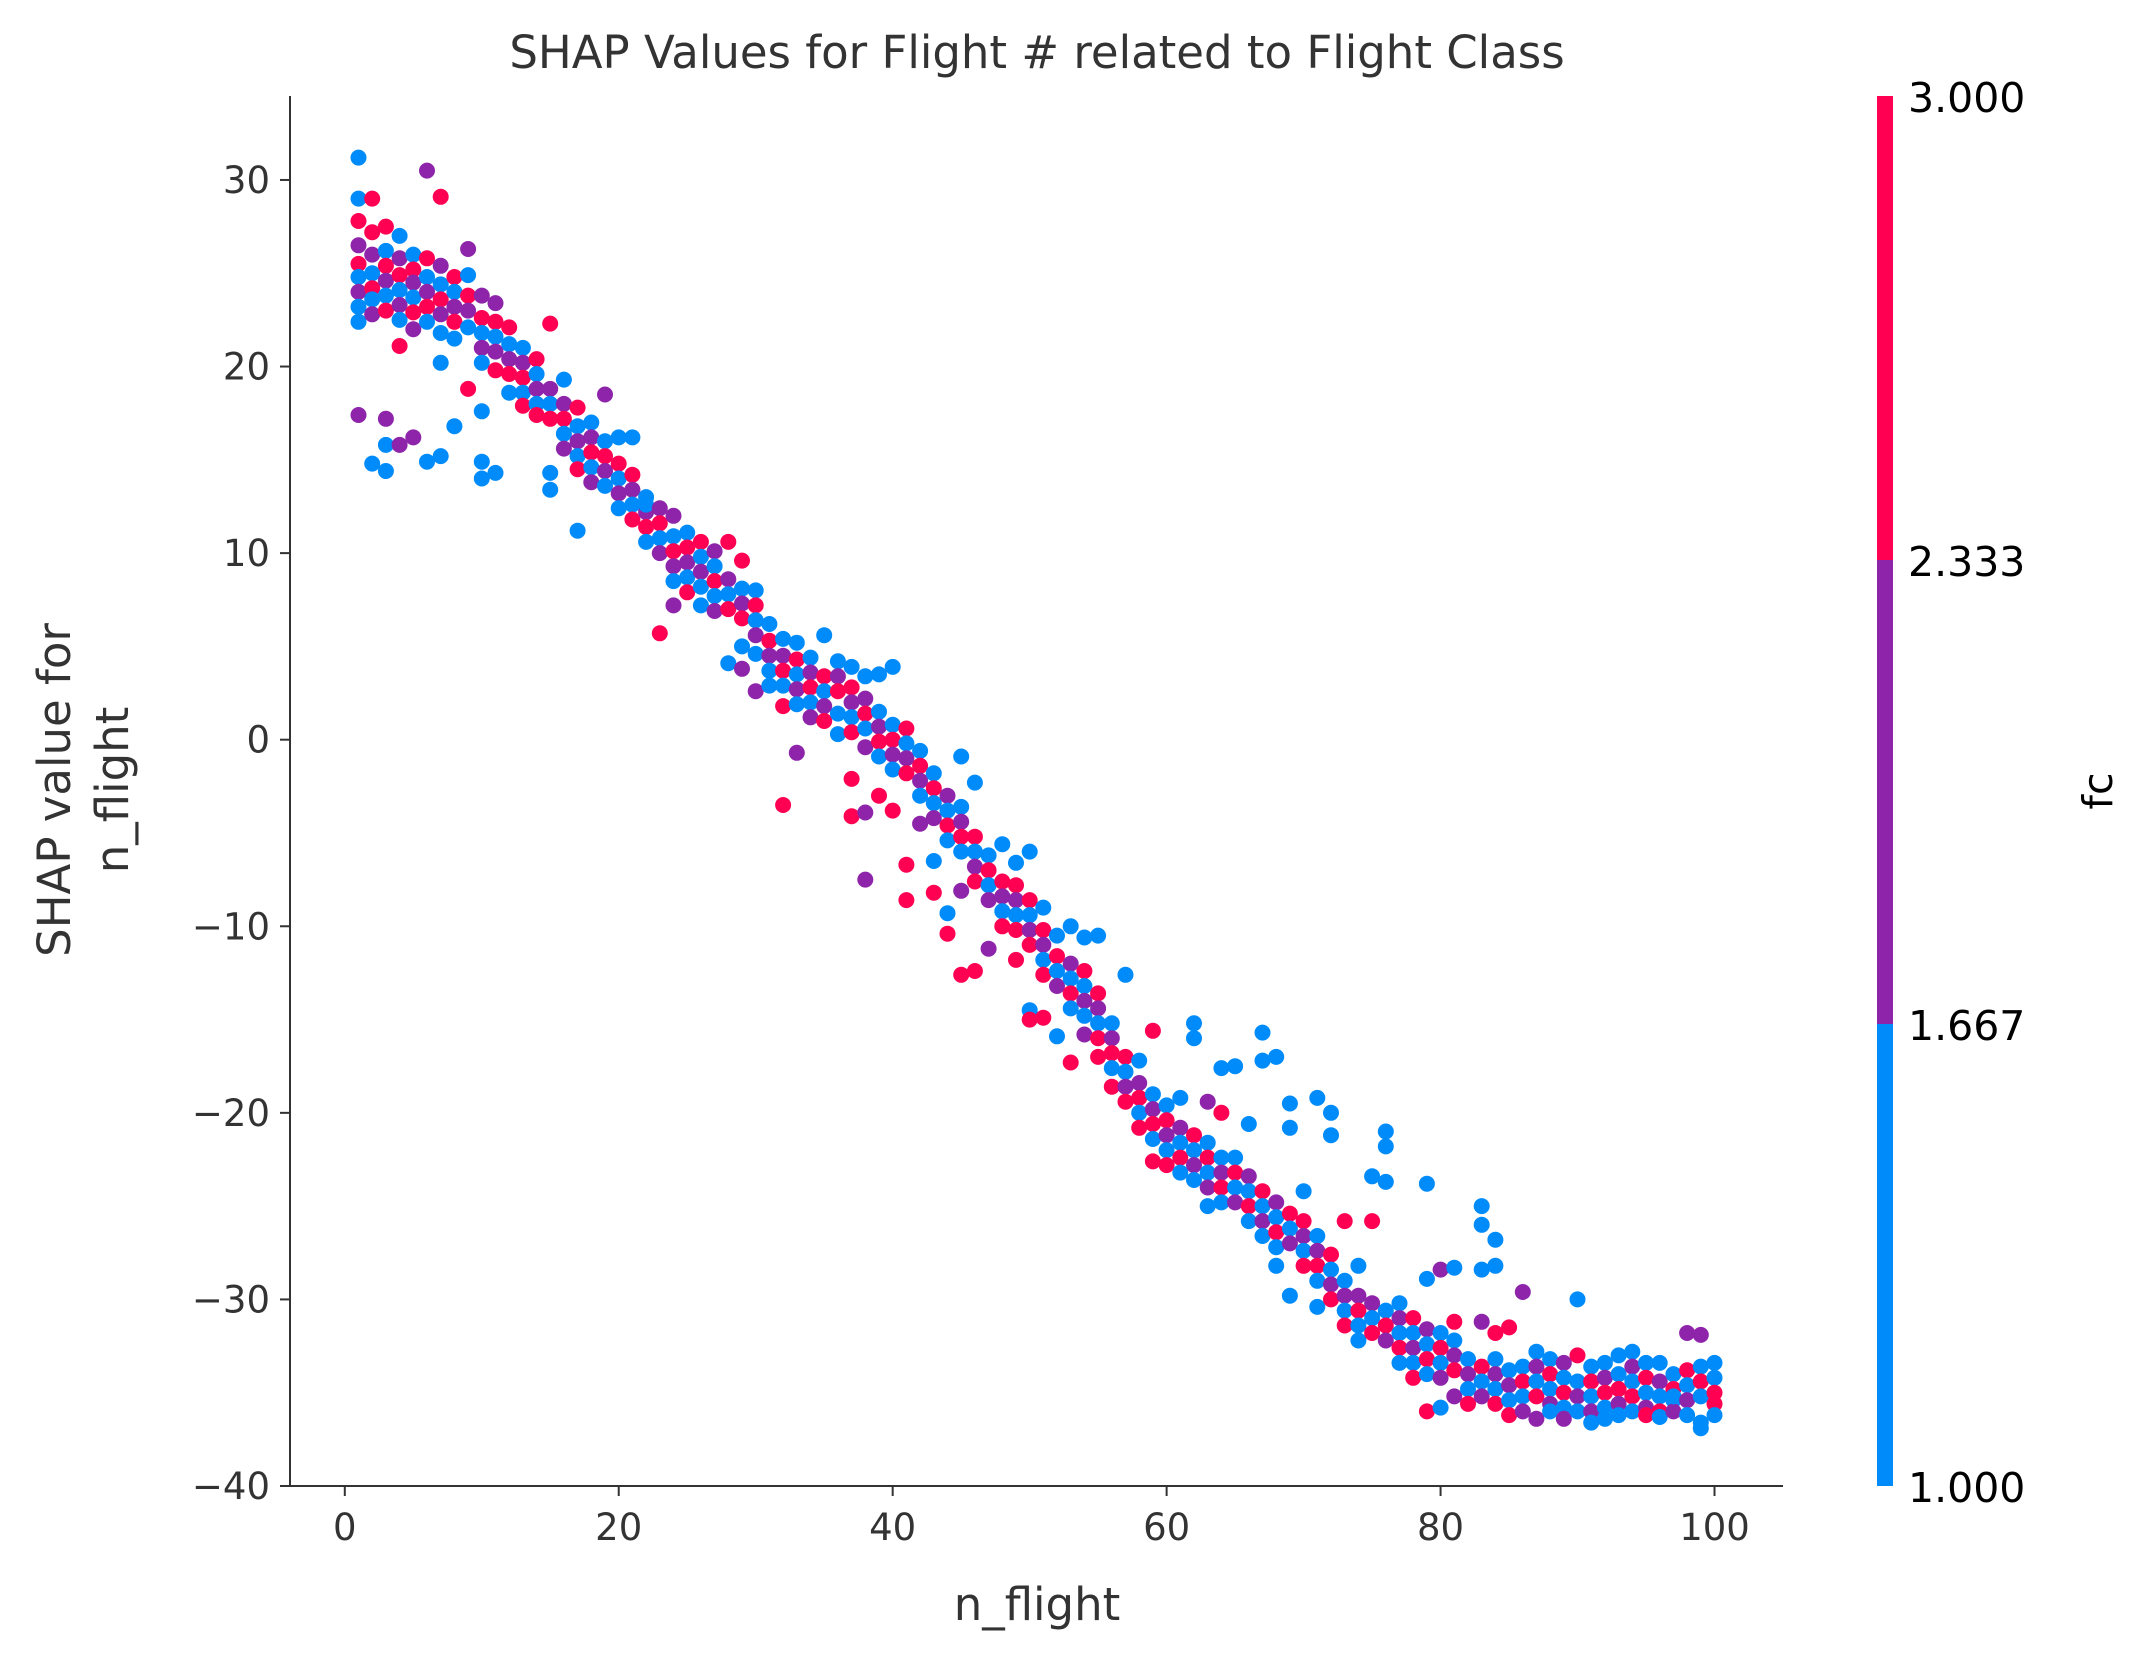 The width and height of the screenshot is (2129, 1656). What do you see at coordinates (1966, 1026) in the screenshot?
I see `colorbar-tick-1667: 1.667` at bounding box center [1966, 1026].